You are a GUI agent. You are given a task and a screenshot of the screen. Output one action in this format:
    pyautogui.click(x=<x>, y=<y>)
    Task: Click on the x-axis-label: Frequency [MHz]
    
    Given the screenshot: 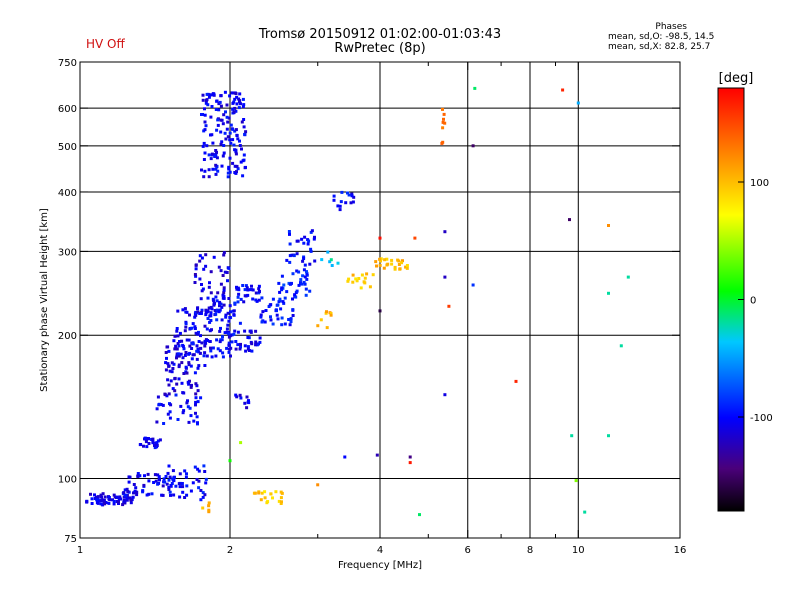 What is the action you would take?
    pyautogui.click(x=380, y=565)
    